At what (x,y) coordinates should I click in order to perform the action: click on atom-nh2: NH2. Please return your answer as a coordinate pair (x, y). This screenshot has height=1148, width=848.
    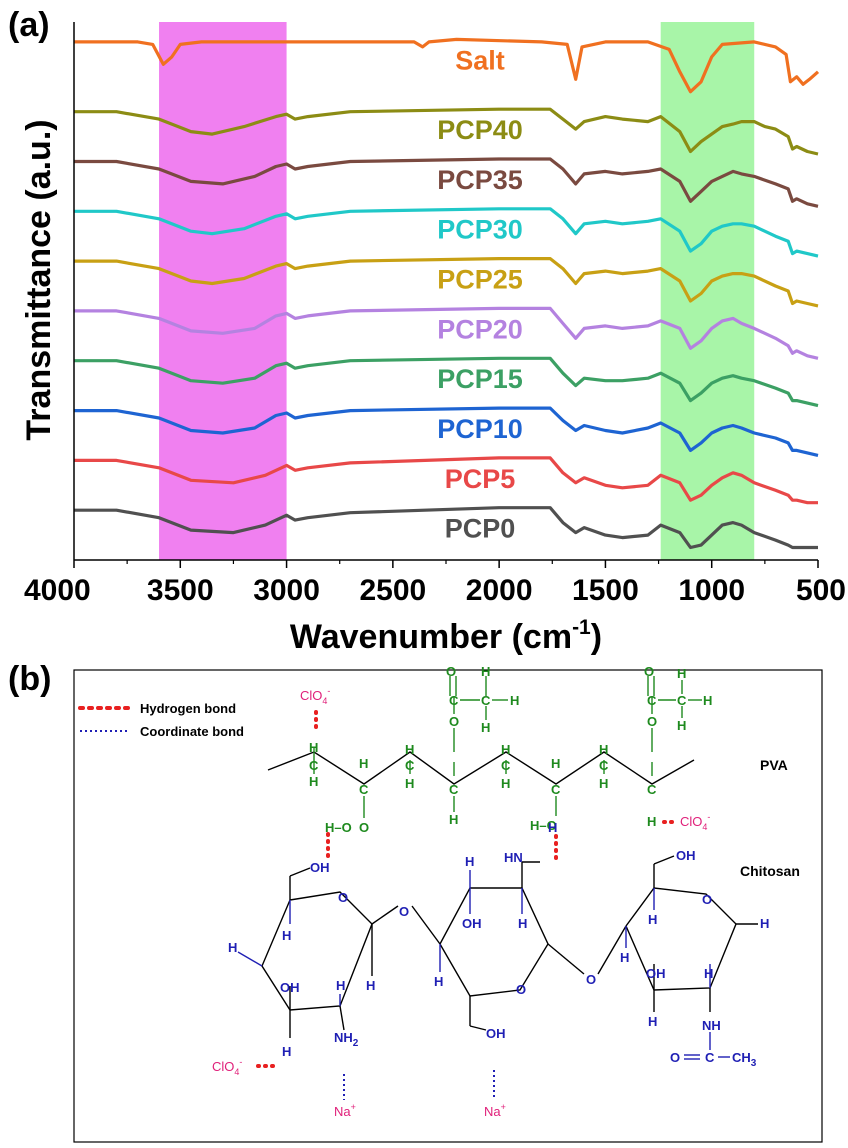
    Looking at the image, I should click on (346, 1039).